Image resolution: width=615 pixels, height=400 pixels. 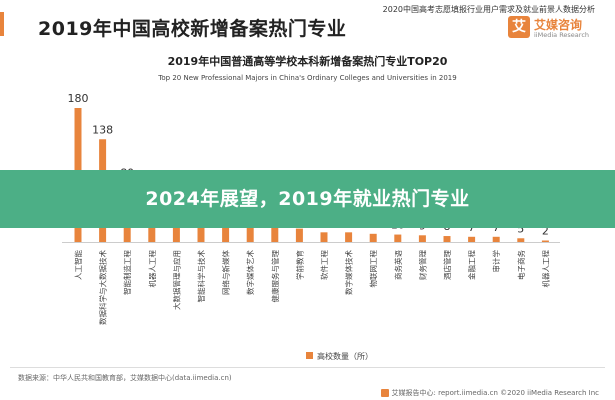 I want to click on data-label: 138, so click(x=102, y=129).